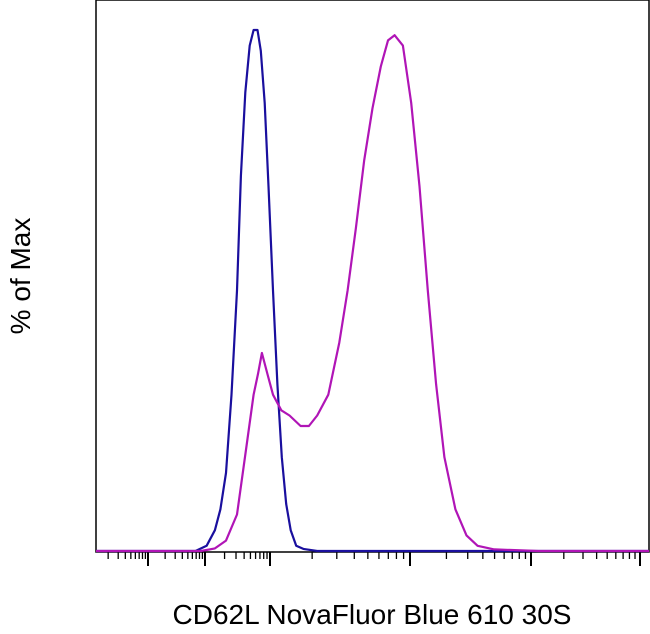  What do you see at coordinates (374, 559) in the screenshot?
I see `x-axis-ticks` at bounding box center [374, 559].